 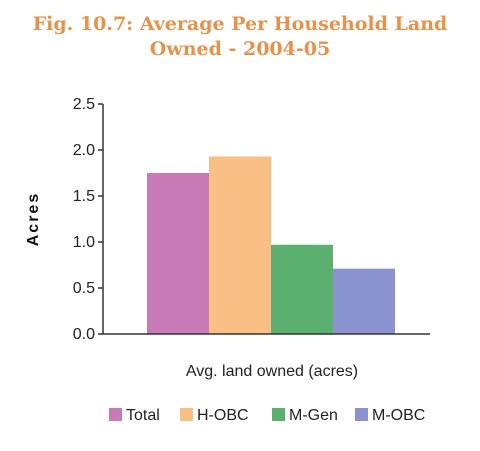 What do you see at coordinates (302, 289) in the screenshot?
I see `bar-m-gen` at bounding box center [302, 289].